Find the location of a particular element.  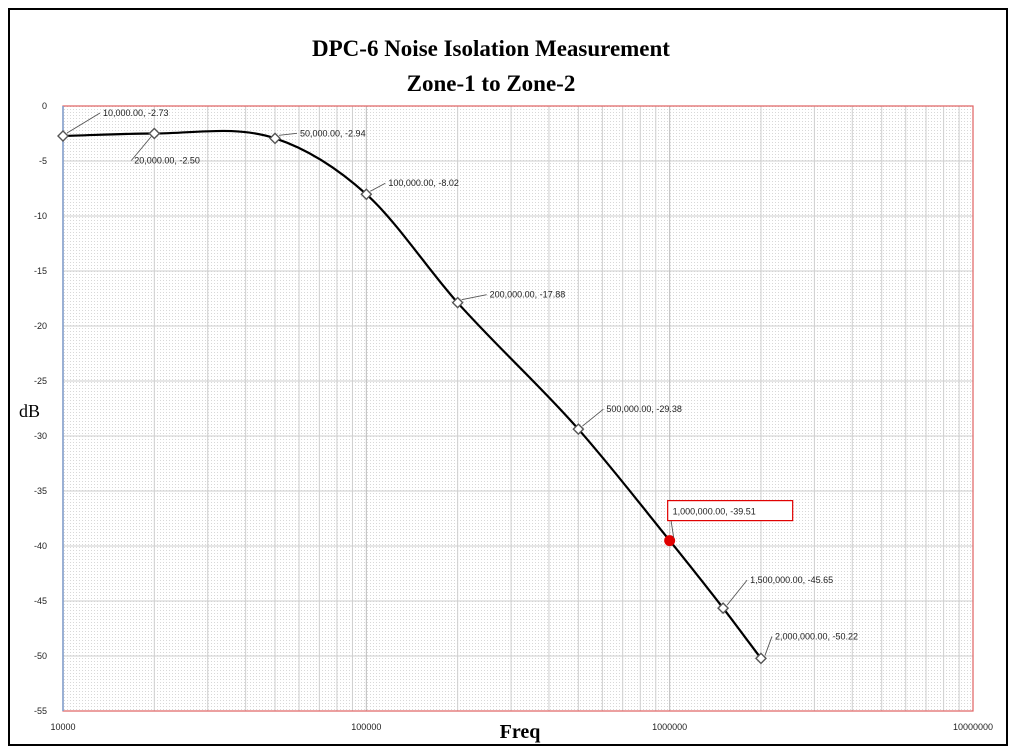

data-label: 20,000.00, -2.50 is located at coordinates (167, 161).